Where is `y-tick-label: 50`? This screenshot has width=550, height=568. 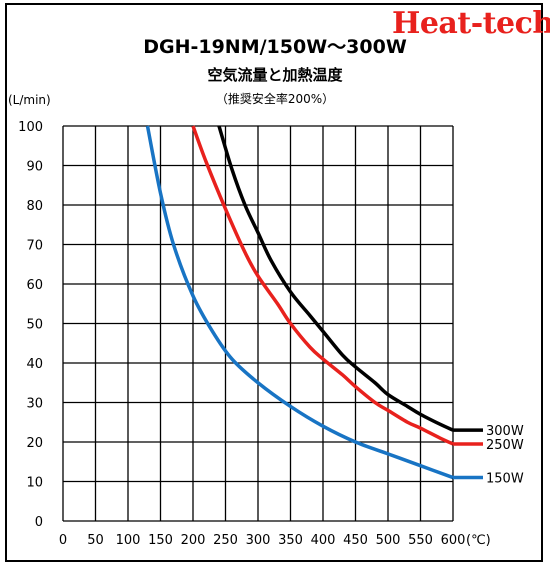 y-tick-label: 50 is located at coordinates (34, 325).